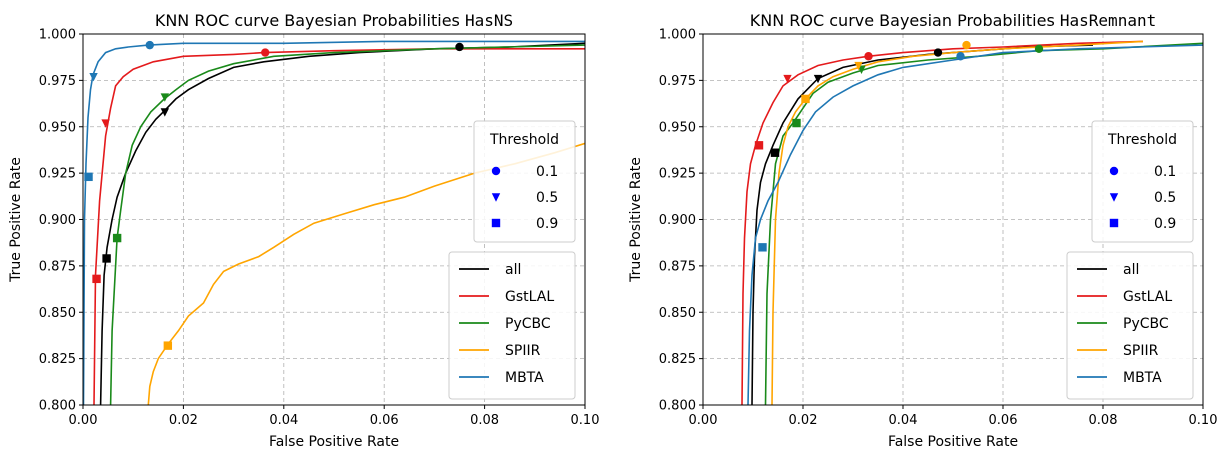 The width and height of the screenshot is (1226, 460). Describe the element at coordinates (489, 20) in the screenshot. I see `chart-title-code: HasNS` at that location.